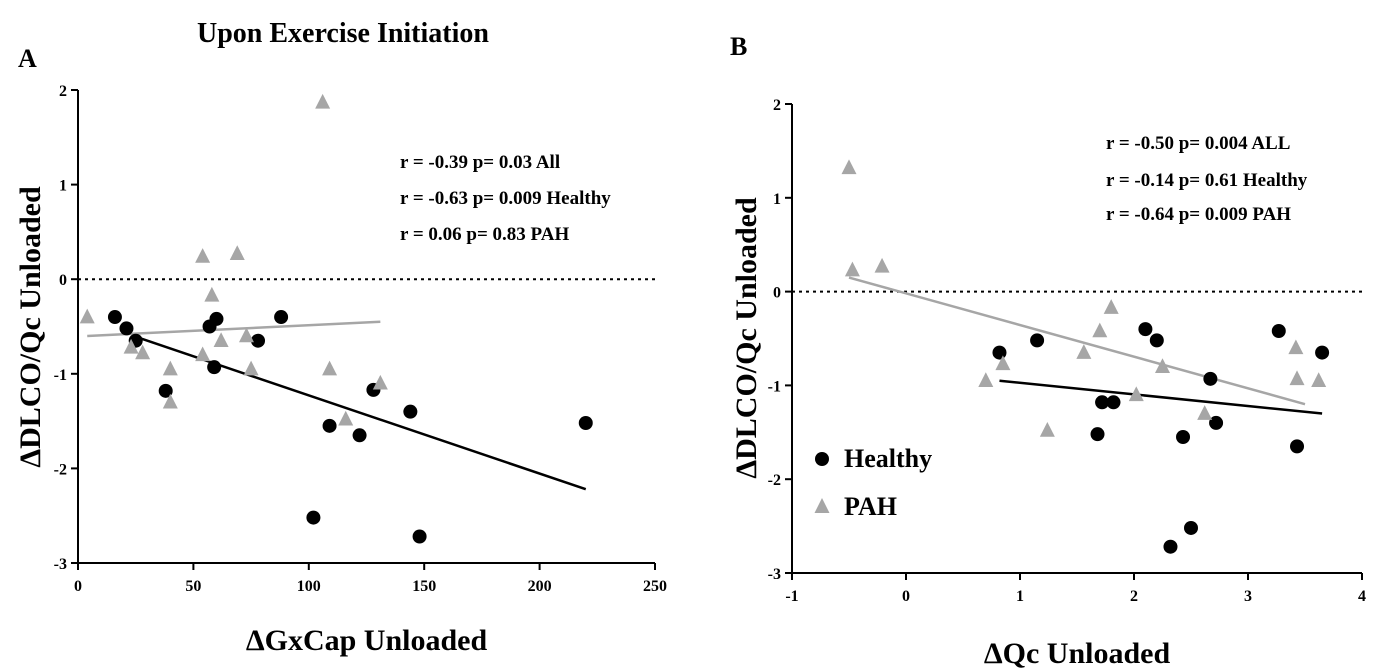 This screenshot has height=670, width=1384. Describe the element at coordinates (1198, 214) in the screenshot. I see `correlation-annotation: r = -0.64 p= 0.009 PAH` at that location.